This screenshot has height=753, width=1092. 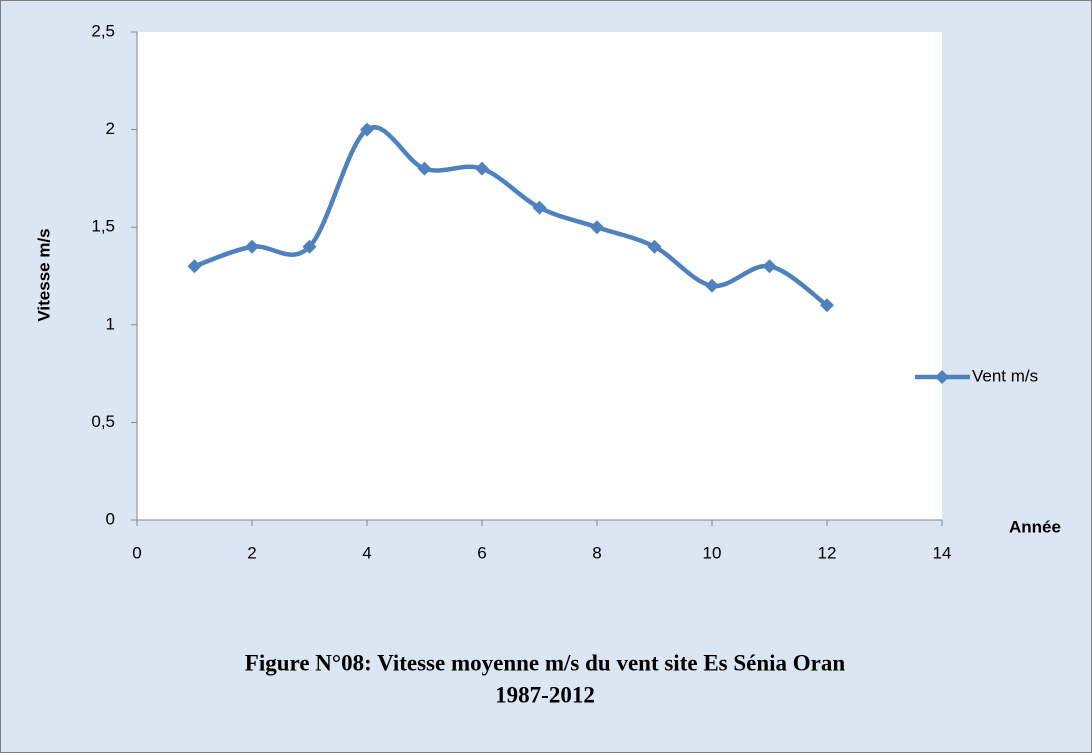 What do you see at coordinates (110, 323) in the screenshot?
I see `y-tick-label: 1` at bounding box center [110, 323].